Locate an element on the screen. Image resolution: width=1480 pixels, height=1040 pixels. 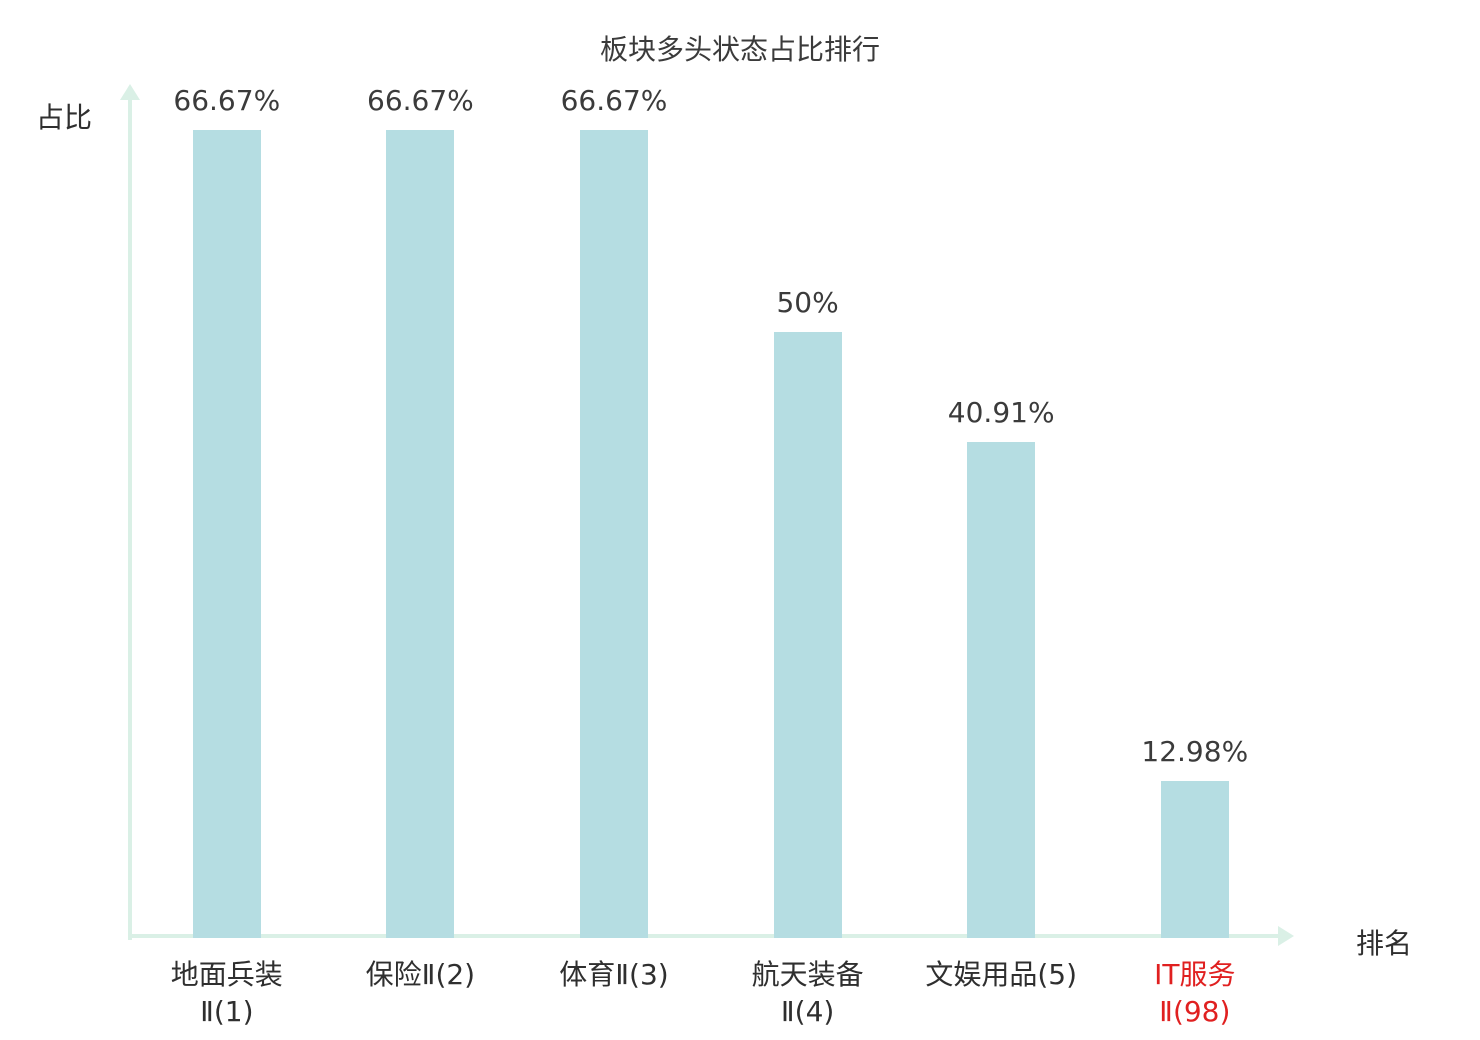
x-axis-arrow-icon is located at coordinates (1286, 936).